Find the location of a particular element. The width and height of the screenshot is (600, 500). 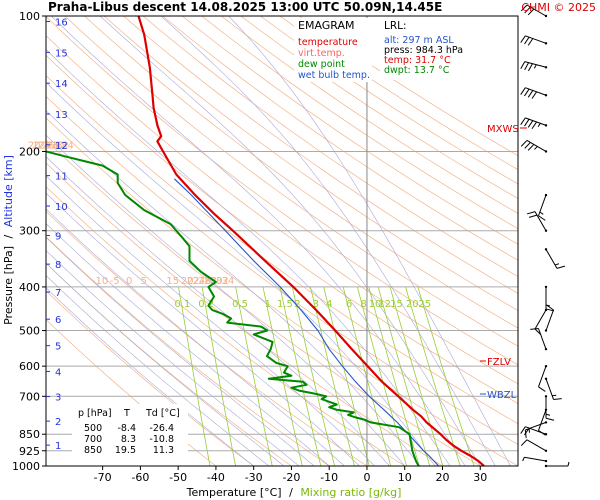

table-header-t: T is located at coordinates (126, 413).